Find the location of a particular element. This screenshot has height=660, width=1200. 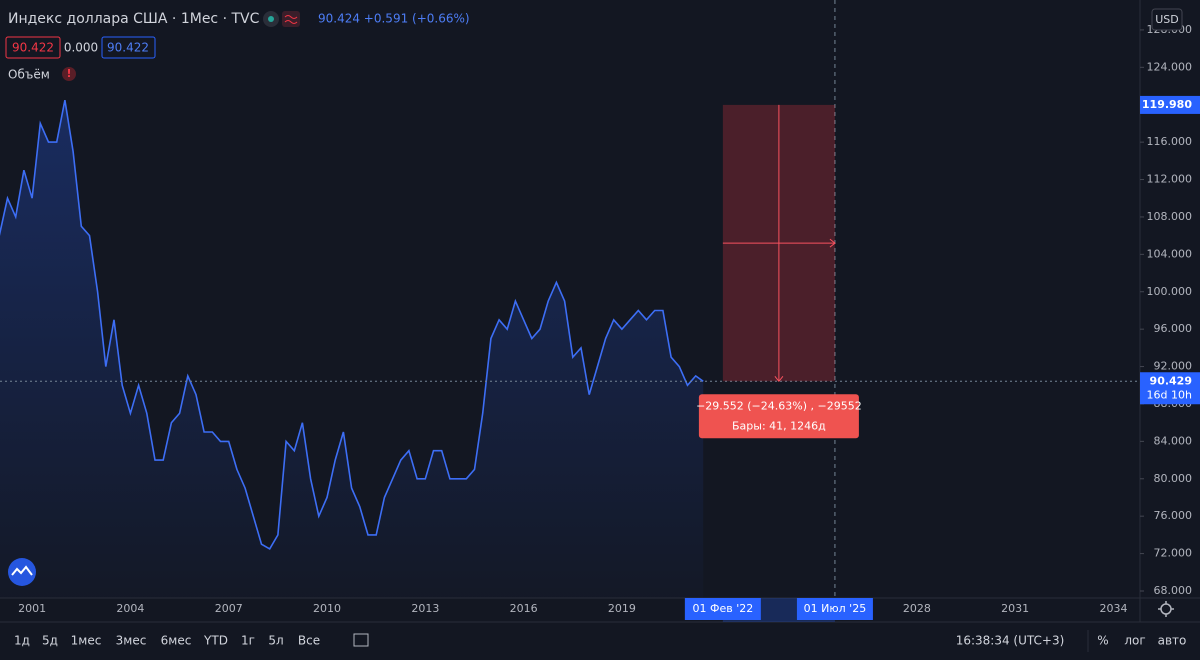

stream-glyph is located at coordinates (291, 19).